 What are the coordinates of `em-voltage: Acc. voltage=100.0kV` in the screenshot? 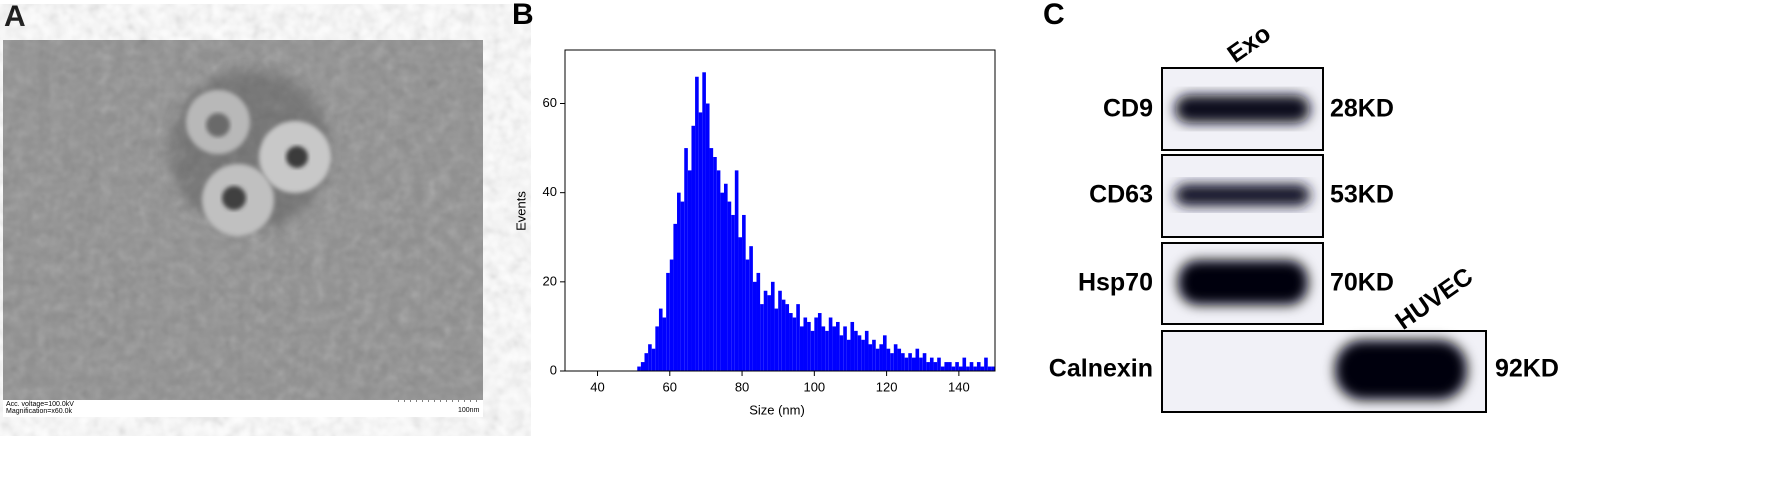 It's located at (40, 404).